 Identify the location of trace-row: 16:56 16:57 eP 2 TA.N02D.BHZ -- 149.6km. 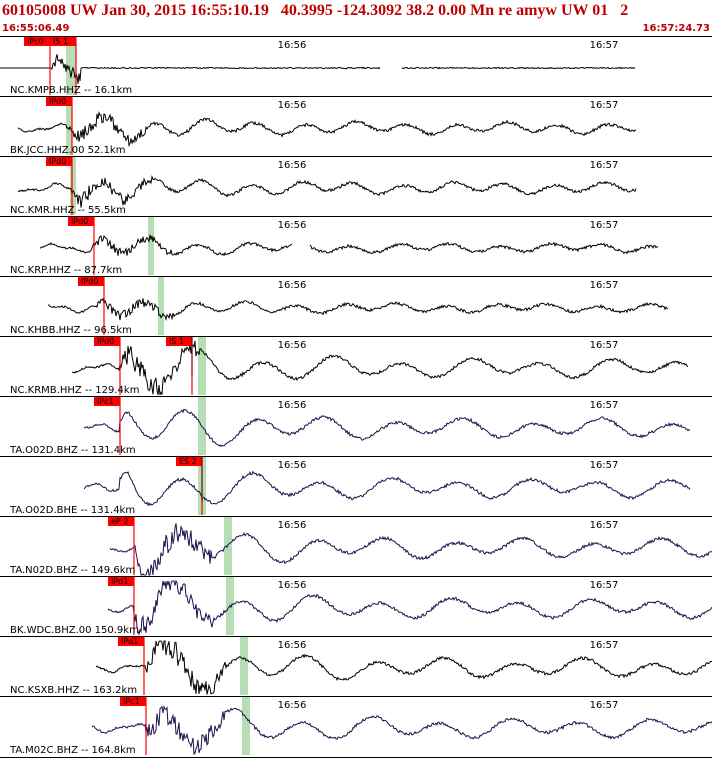
(356, 546).